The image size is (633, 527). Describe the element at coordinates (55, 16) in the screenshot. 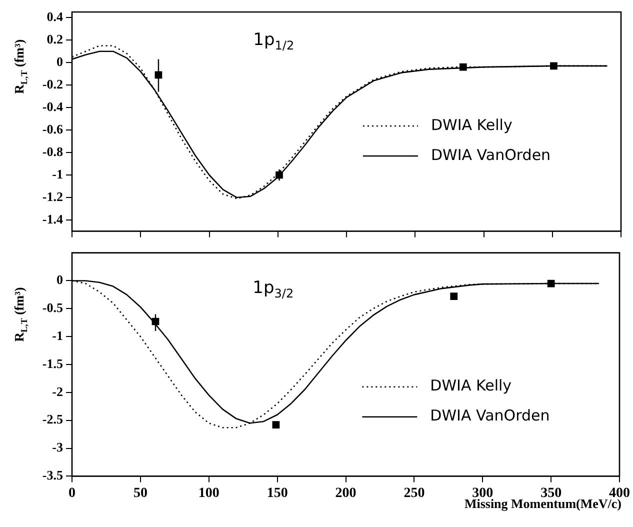

I see `y-tick-label: 0.4` at that location.